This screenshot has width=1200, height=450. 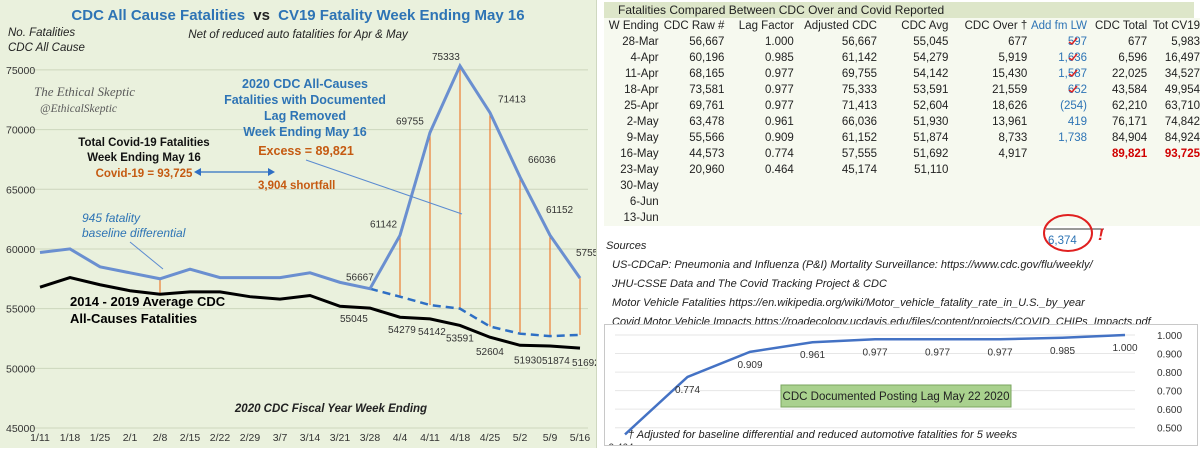 What do you see at coordinates (1077, 42) in the screenshot?
I see `table-cell: 597` at bounding box center [1077, 42].